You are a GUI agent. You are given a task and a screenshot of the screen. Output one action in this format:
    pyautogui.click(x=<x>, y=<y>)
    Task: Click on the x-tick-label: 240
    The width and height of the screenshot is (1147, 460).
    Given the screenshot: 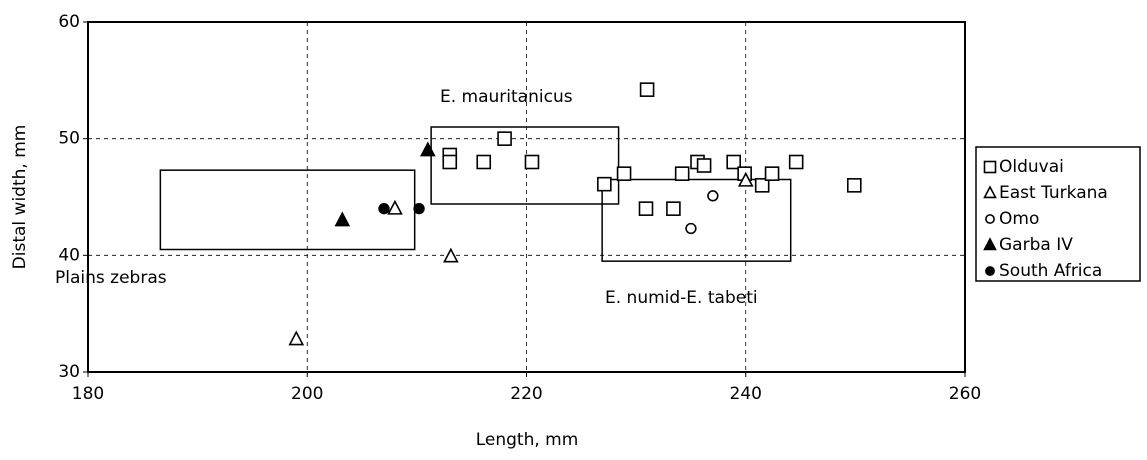 What is the action you would take?
    pyautogui.click(x=746, y=394)
    